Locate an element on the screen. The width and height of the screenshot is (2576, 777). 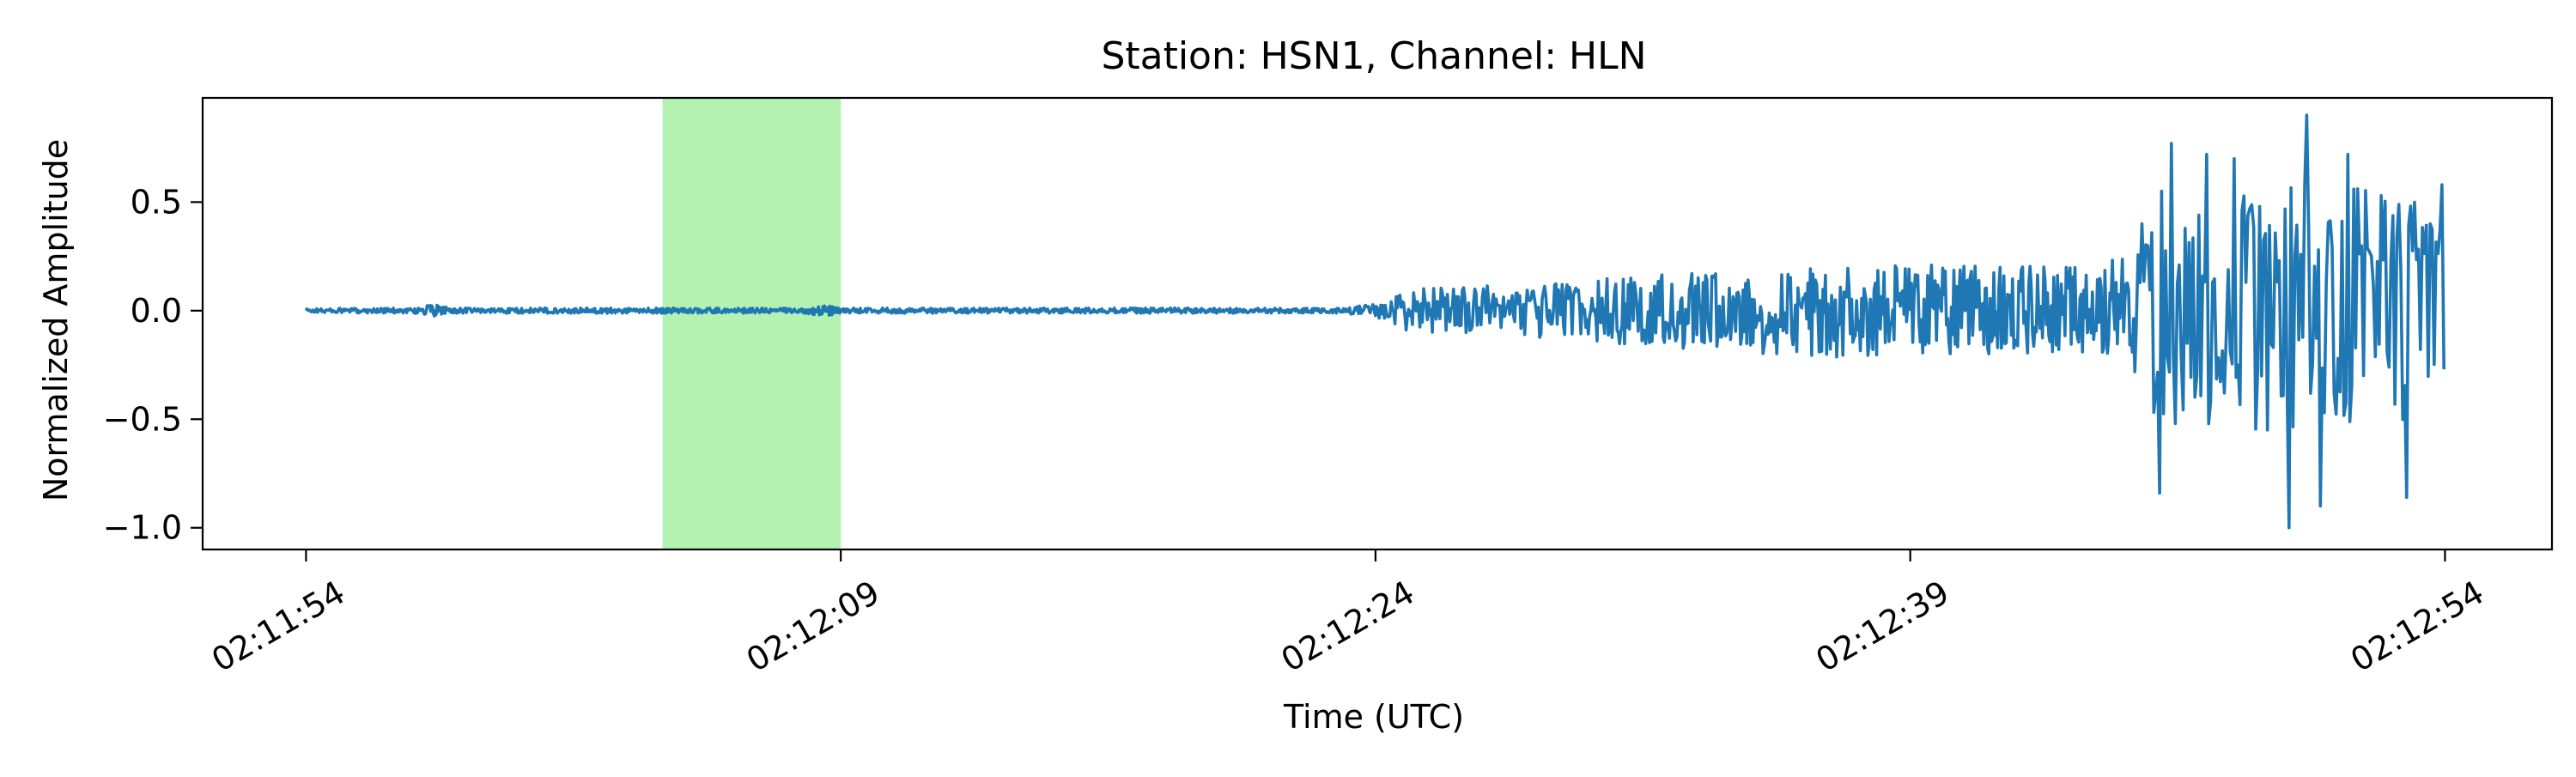
x-tick-label: 02:12:24 is located at coordinates (1348, 626).